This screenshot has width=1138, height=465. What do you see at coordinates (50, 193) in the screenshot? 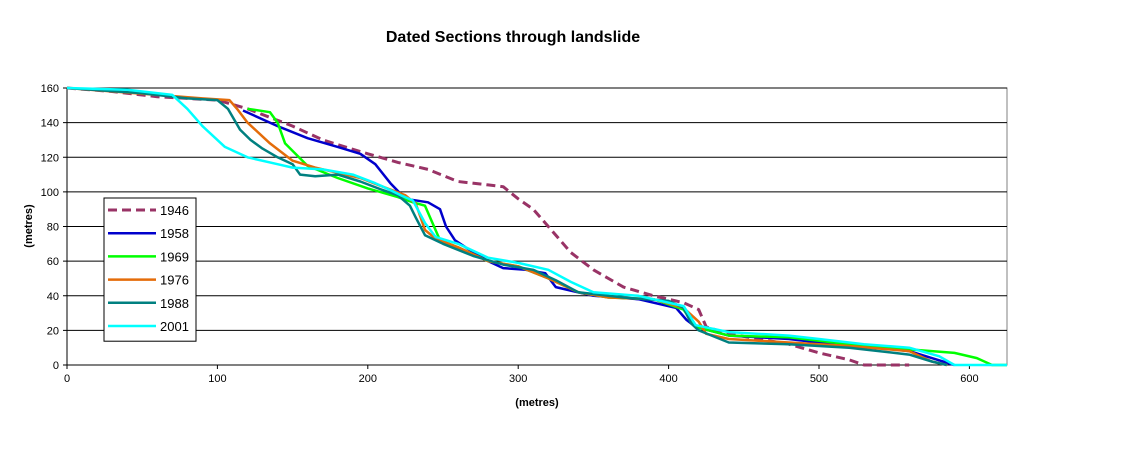
I see `y-tick-label: 100` at bounding box center [50, 193].